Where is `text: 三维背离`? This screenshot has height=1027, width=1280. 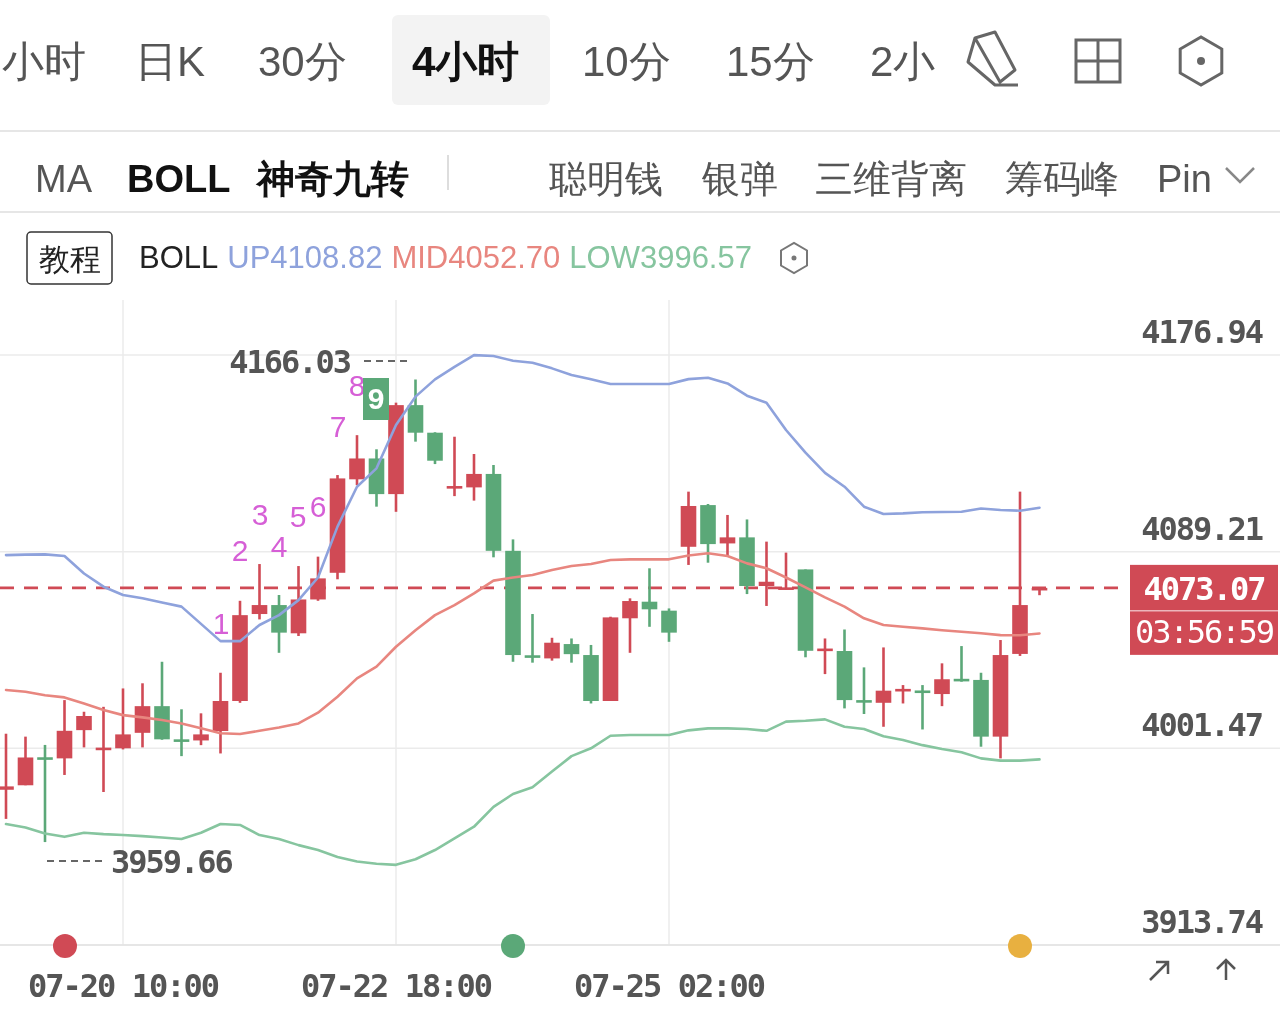 text: 三维背离 is located at coordinates (891, 179).